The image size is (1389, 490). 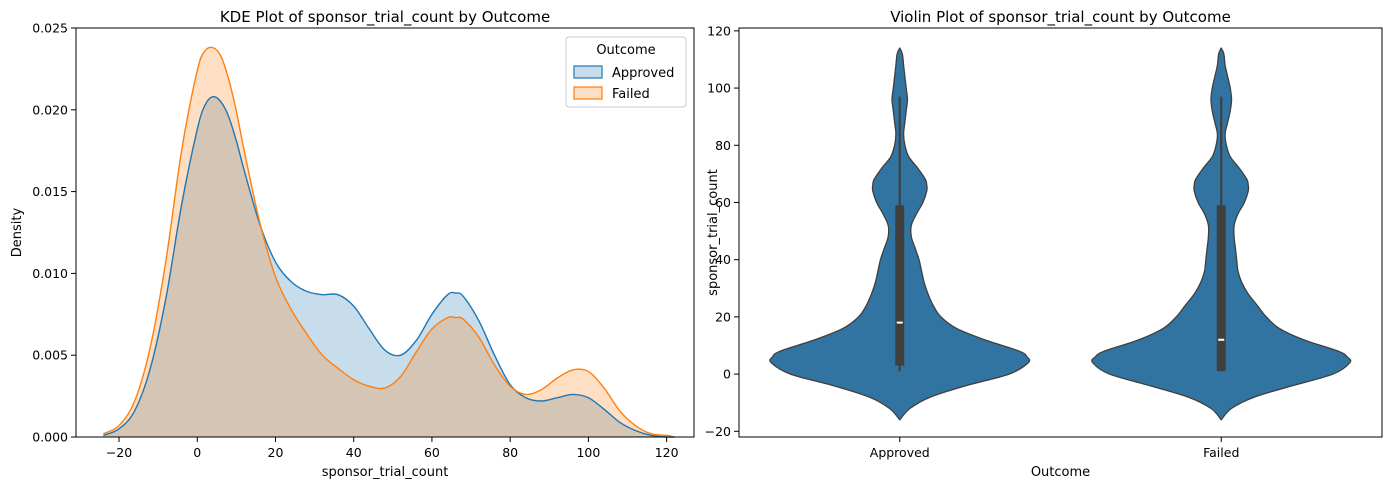 I want to click on violin-y-tick-label: 0, so click(x=727, y=374).